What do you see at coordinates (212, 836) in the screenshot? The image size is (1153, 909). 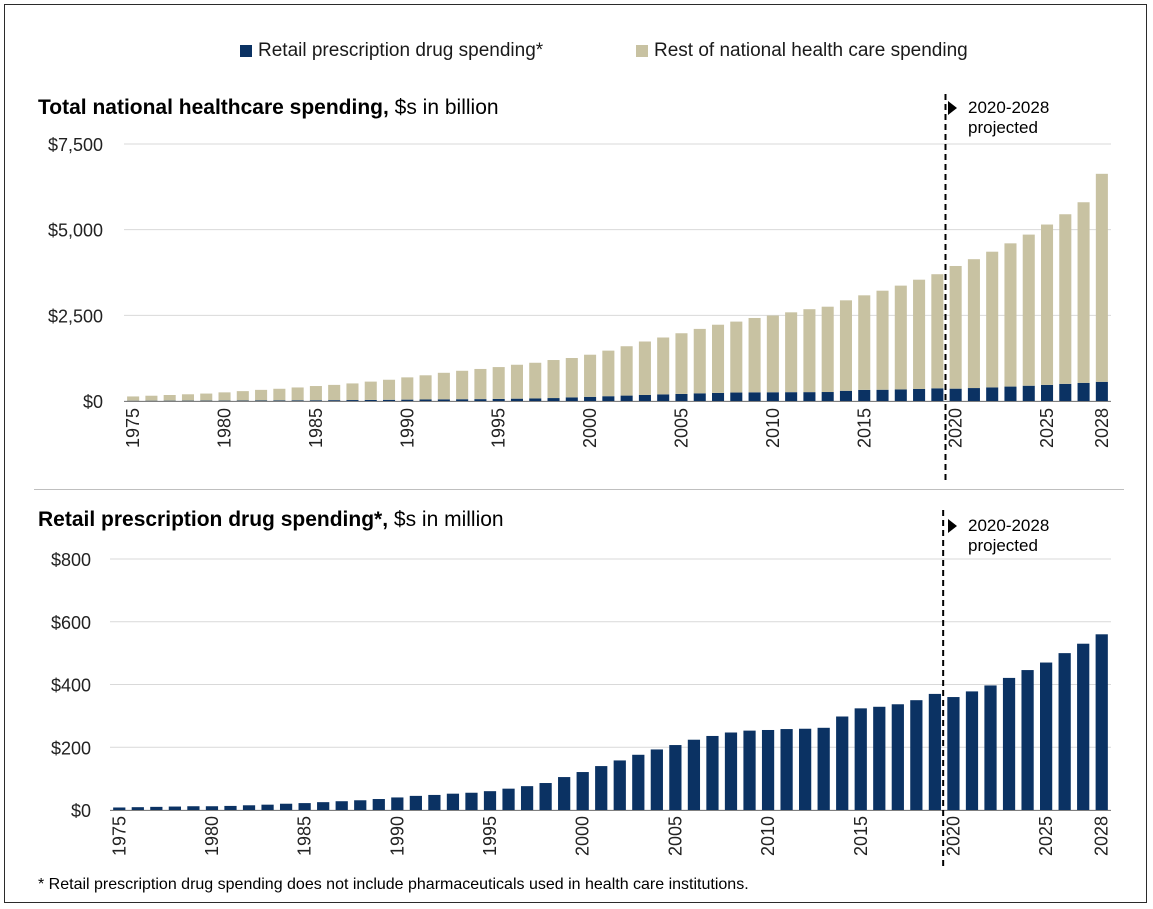 I see `chart2-x-tick-label: 1980` at bounding box center [212, 836].